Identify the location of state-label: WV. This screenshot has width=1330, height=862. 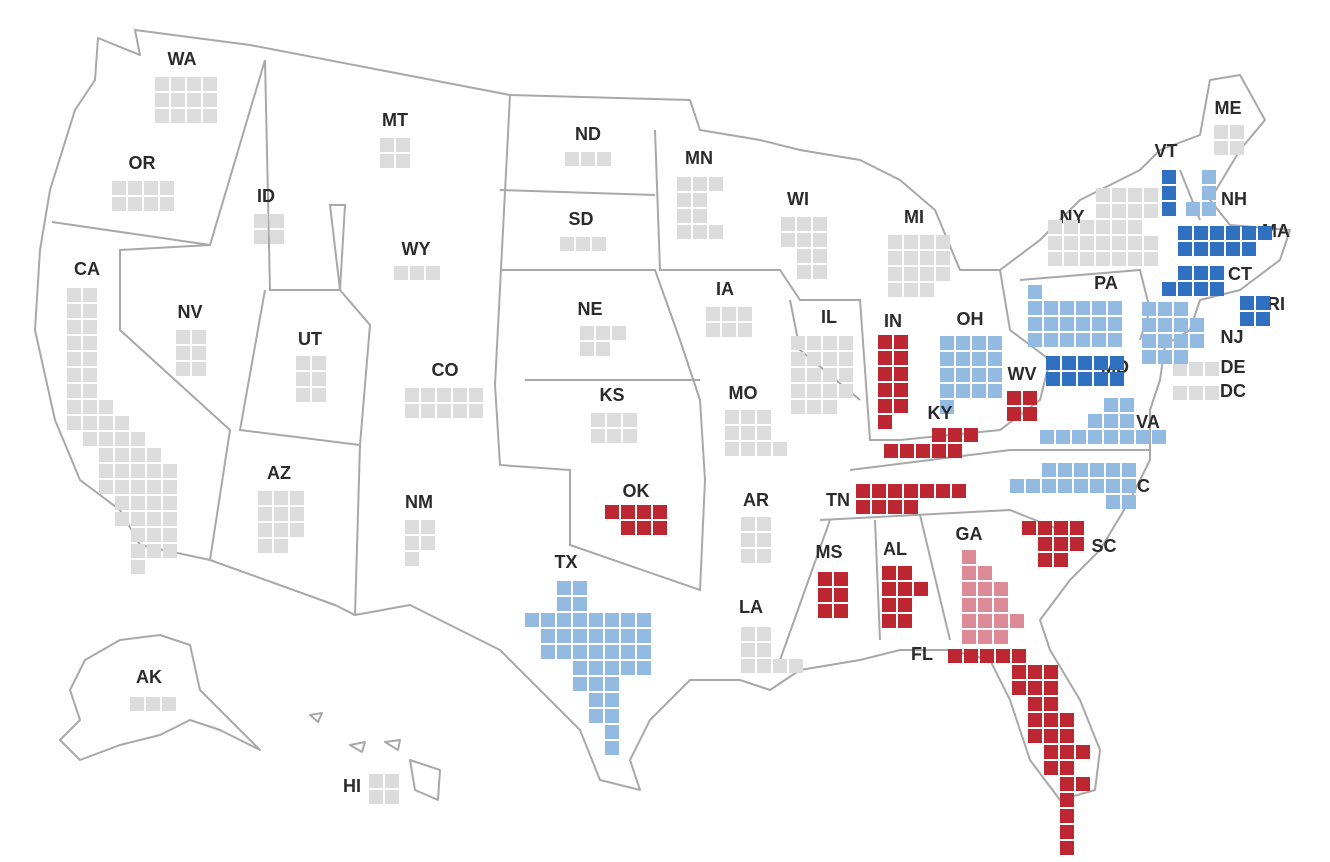
(1022, 374).